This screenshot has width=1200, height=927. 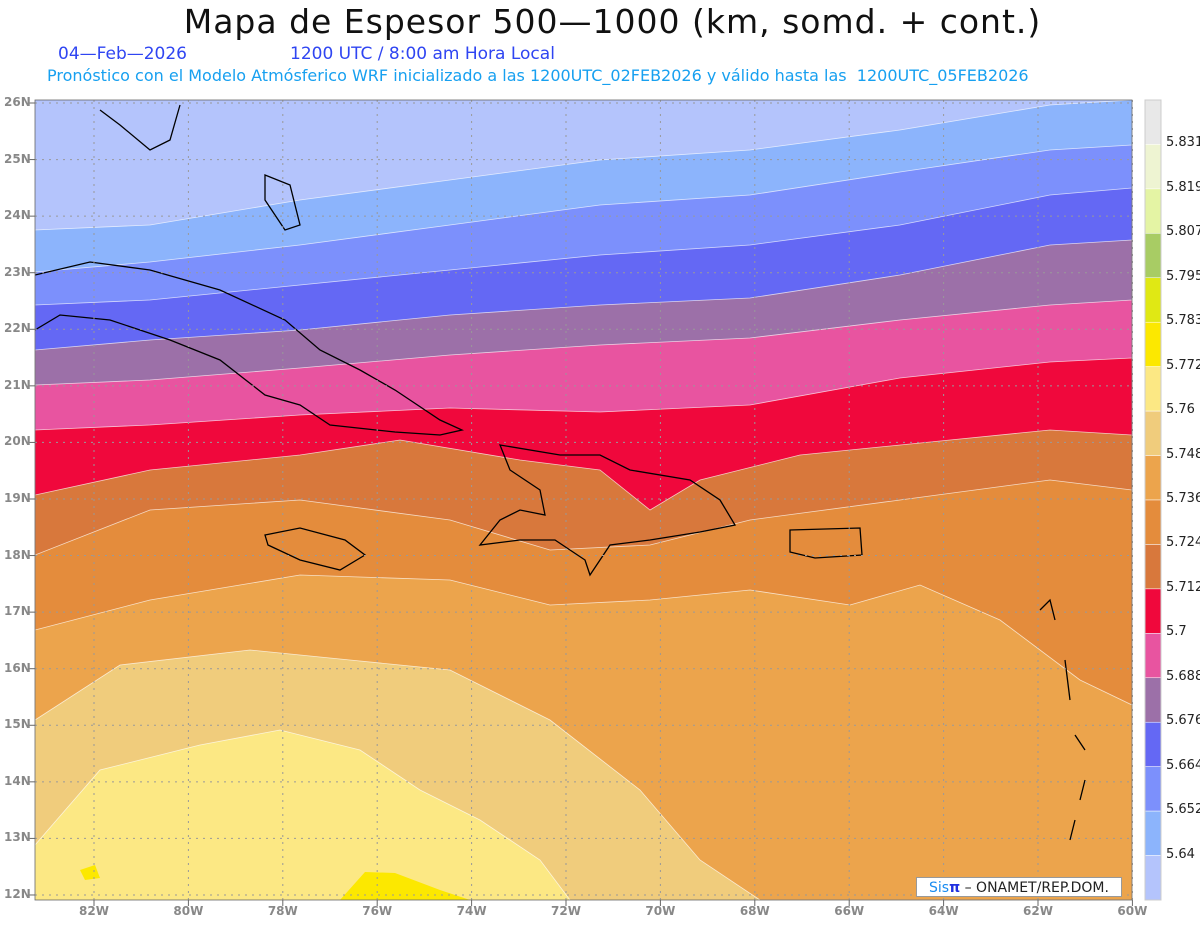 What do you see at coordinates (1183, 765) in the screenshot?
I see `colorbar-label: 5.664` at bounding box center [1183, 765].